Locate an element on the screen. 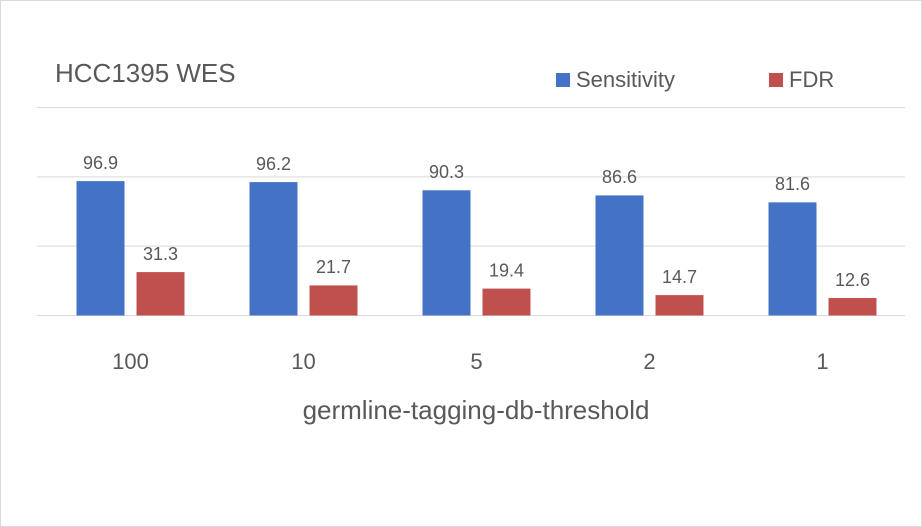 The width and height of the screenshot is (922, 527). value-label: 90.3 is located at coordinates (446, 172).